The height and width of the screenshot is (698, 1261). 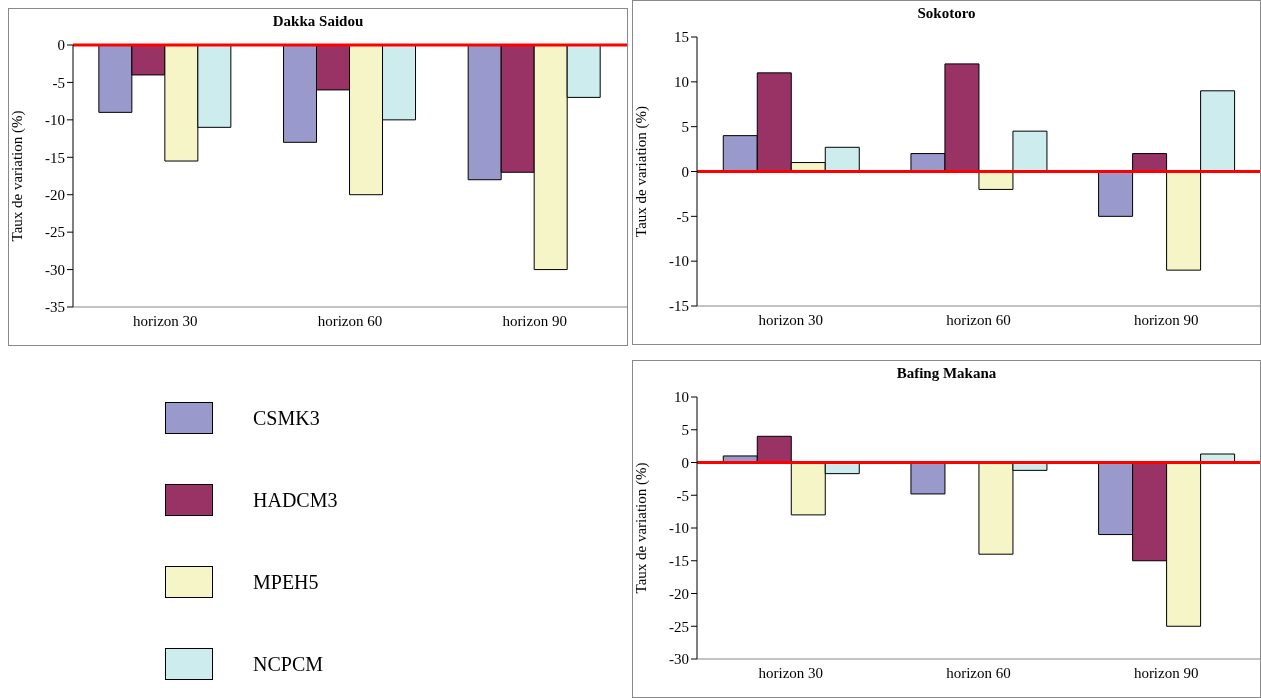 What do you see at coordinates (681, 37) in the screenshot?
I see `y-tick-label: 15` at bounding box center [681, 37].